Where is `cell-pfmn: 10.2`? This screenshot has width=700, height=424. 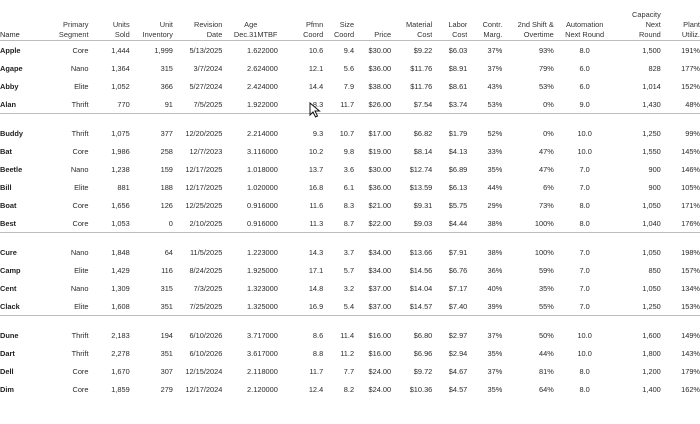
cell-pfmn: 10.2 is located at coordinates (316, 151).